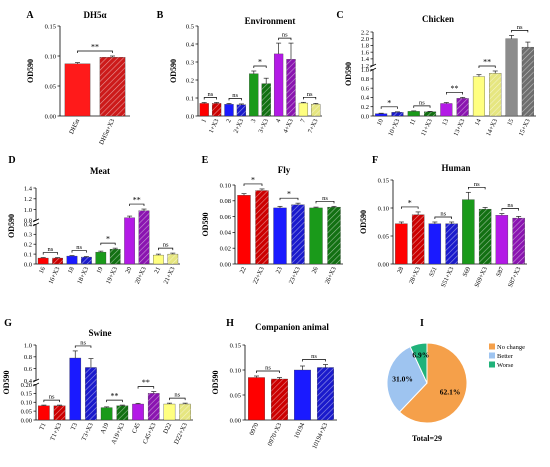  I want to click on x-tick-label: DH5α+X3, so click(107, 132).